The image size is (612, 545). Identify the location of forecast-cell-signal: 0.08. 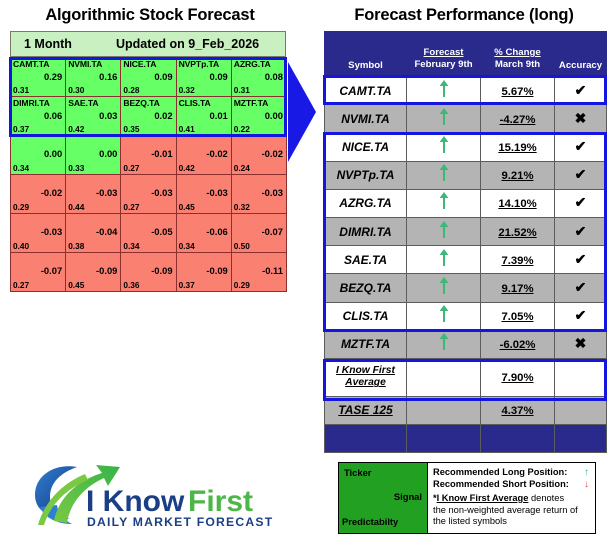
(273, 76).